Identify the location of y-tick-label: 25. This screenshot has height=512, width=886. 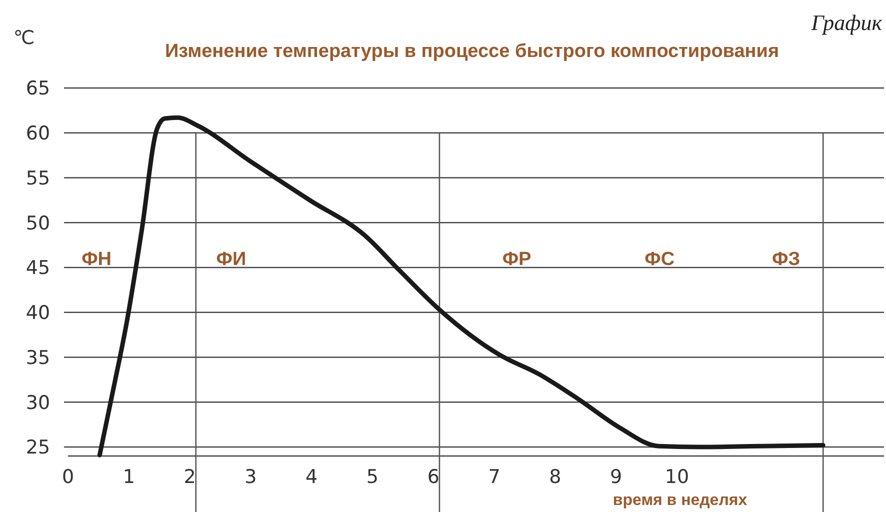
(38, 447).